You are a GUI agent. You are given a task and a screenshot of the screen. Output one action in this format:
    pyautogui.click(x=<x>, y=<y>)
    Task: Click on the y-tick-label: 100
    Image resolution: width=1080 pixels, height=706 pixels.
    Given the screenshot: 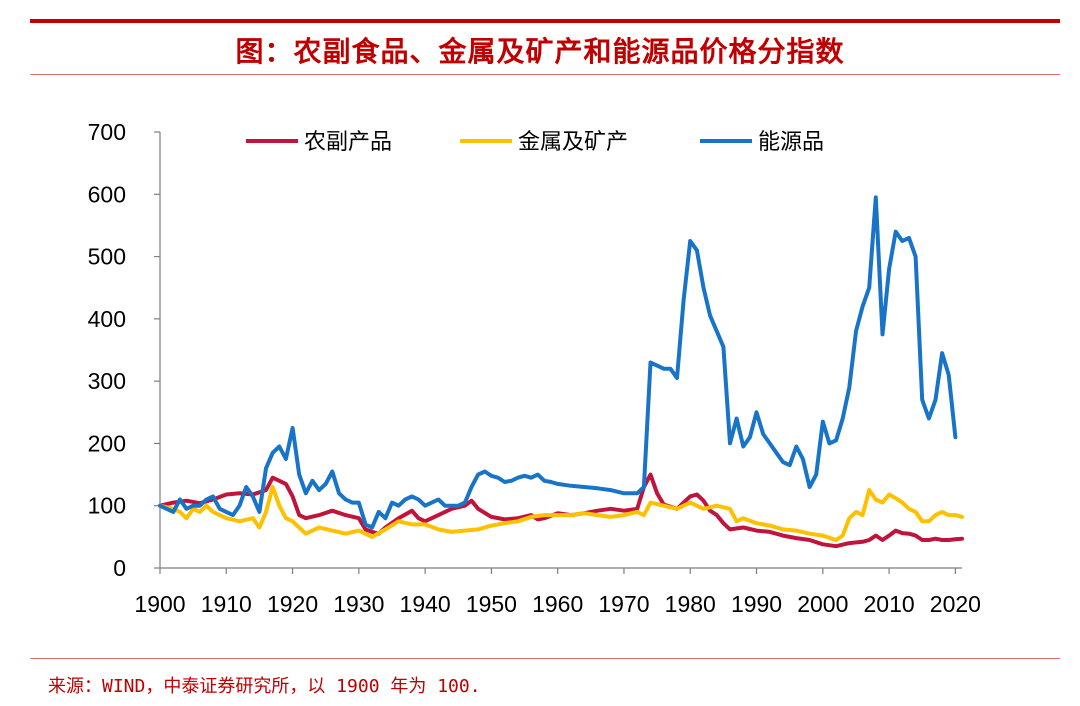 What is the action you would take?
    pyautogui.click(x=107, y=506)
    